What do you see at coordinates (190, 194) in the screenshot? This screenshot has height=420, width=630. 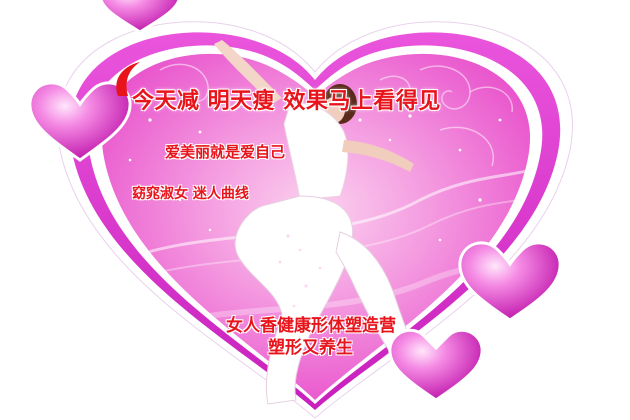 I see `tagline-curves: 窈窕淑女 迷人曲线` at bounding box center [190, 194].